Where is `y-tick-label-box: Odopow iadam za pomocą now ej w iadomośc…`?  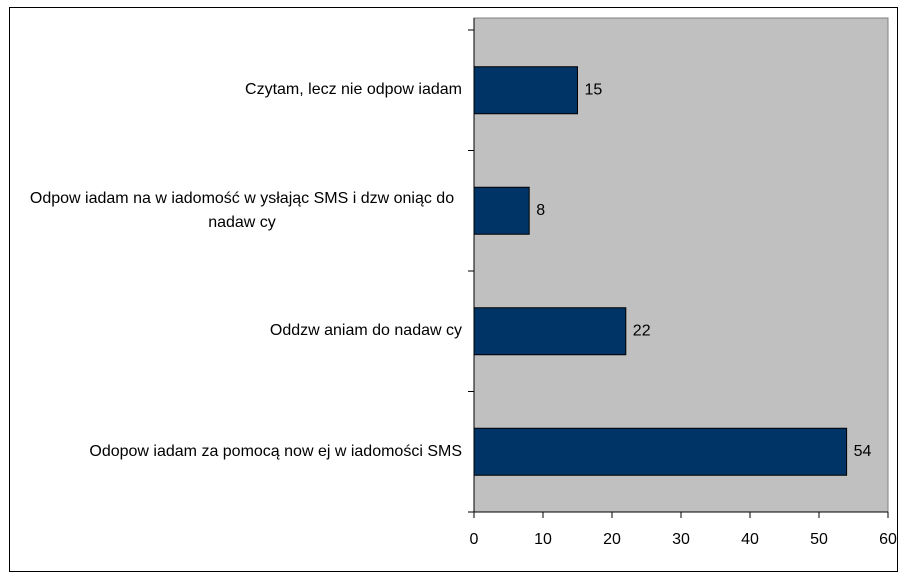
y-tick-label-box: Odopow iadam za pomocą now ej w iadomośc… is located at coordinates (275, 452).